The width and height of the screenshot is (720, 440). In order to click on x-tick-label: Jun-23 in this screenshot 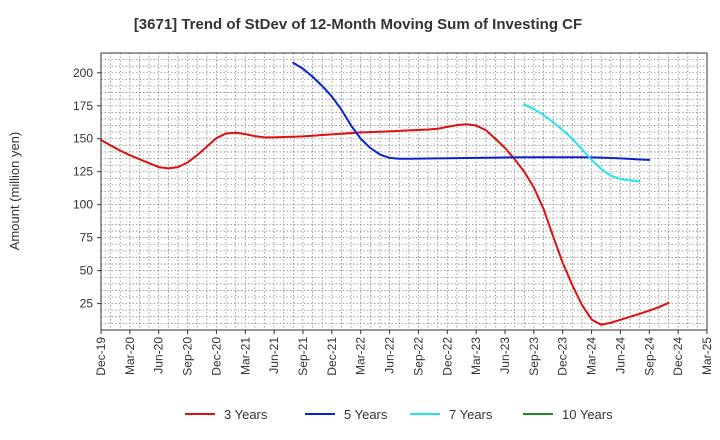, I will do `click(505, 355)`.